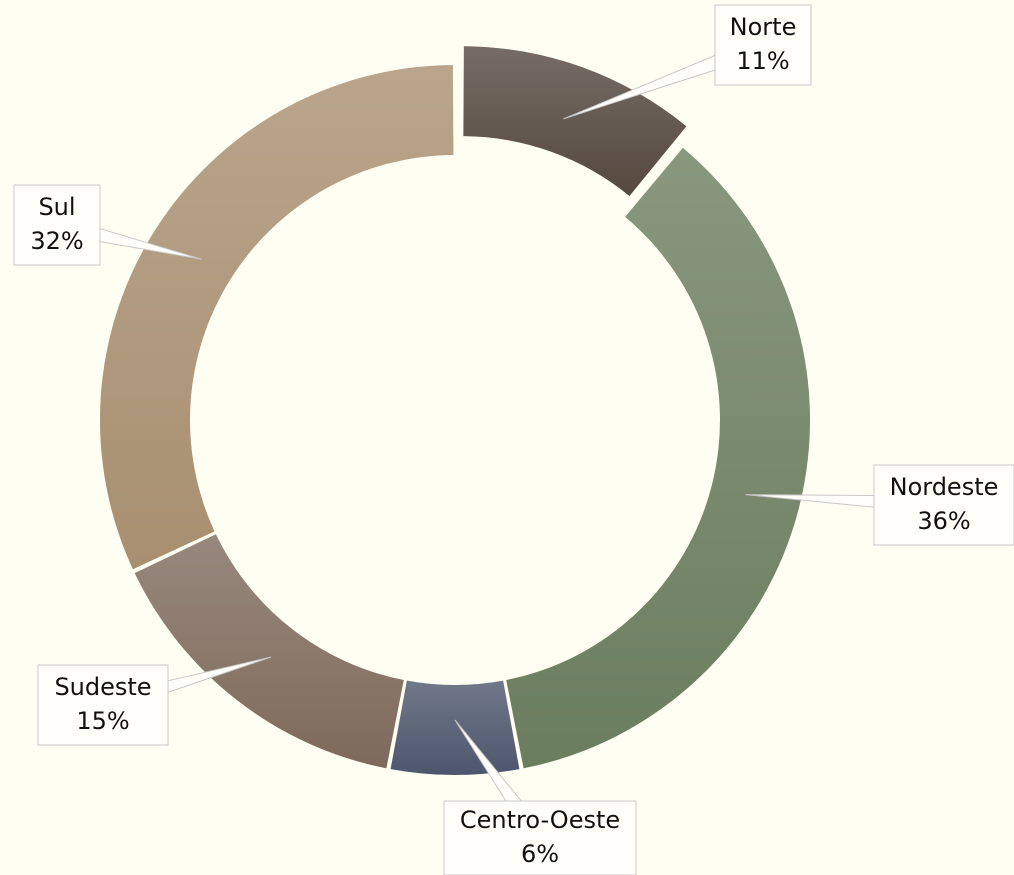 The image size is (1014, 875). What do you see at coordinates (944, 487) in the screenshot?
I see `slice-label: Nordeste` at bounding box center [944, 487].